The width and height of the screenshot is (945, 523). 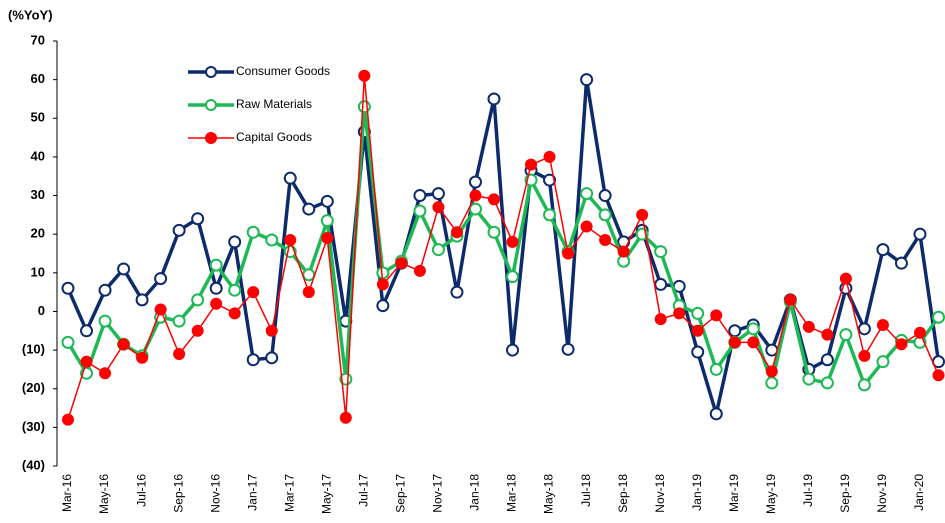 I want to click on x-tick-label: Nov-17, so click(x=438, y=493).